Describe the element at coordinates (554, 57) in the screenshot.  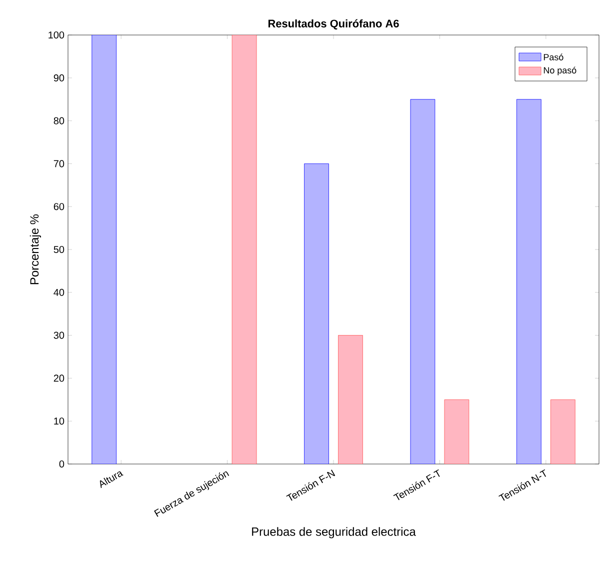
I see `legend-label: Pasó` at that location.